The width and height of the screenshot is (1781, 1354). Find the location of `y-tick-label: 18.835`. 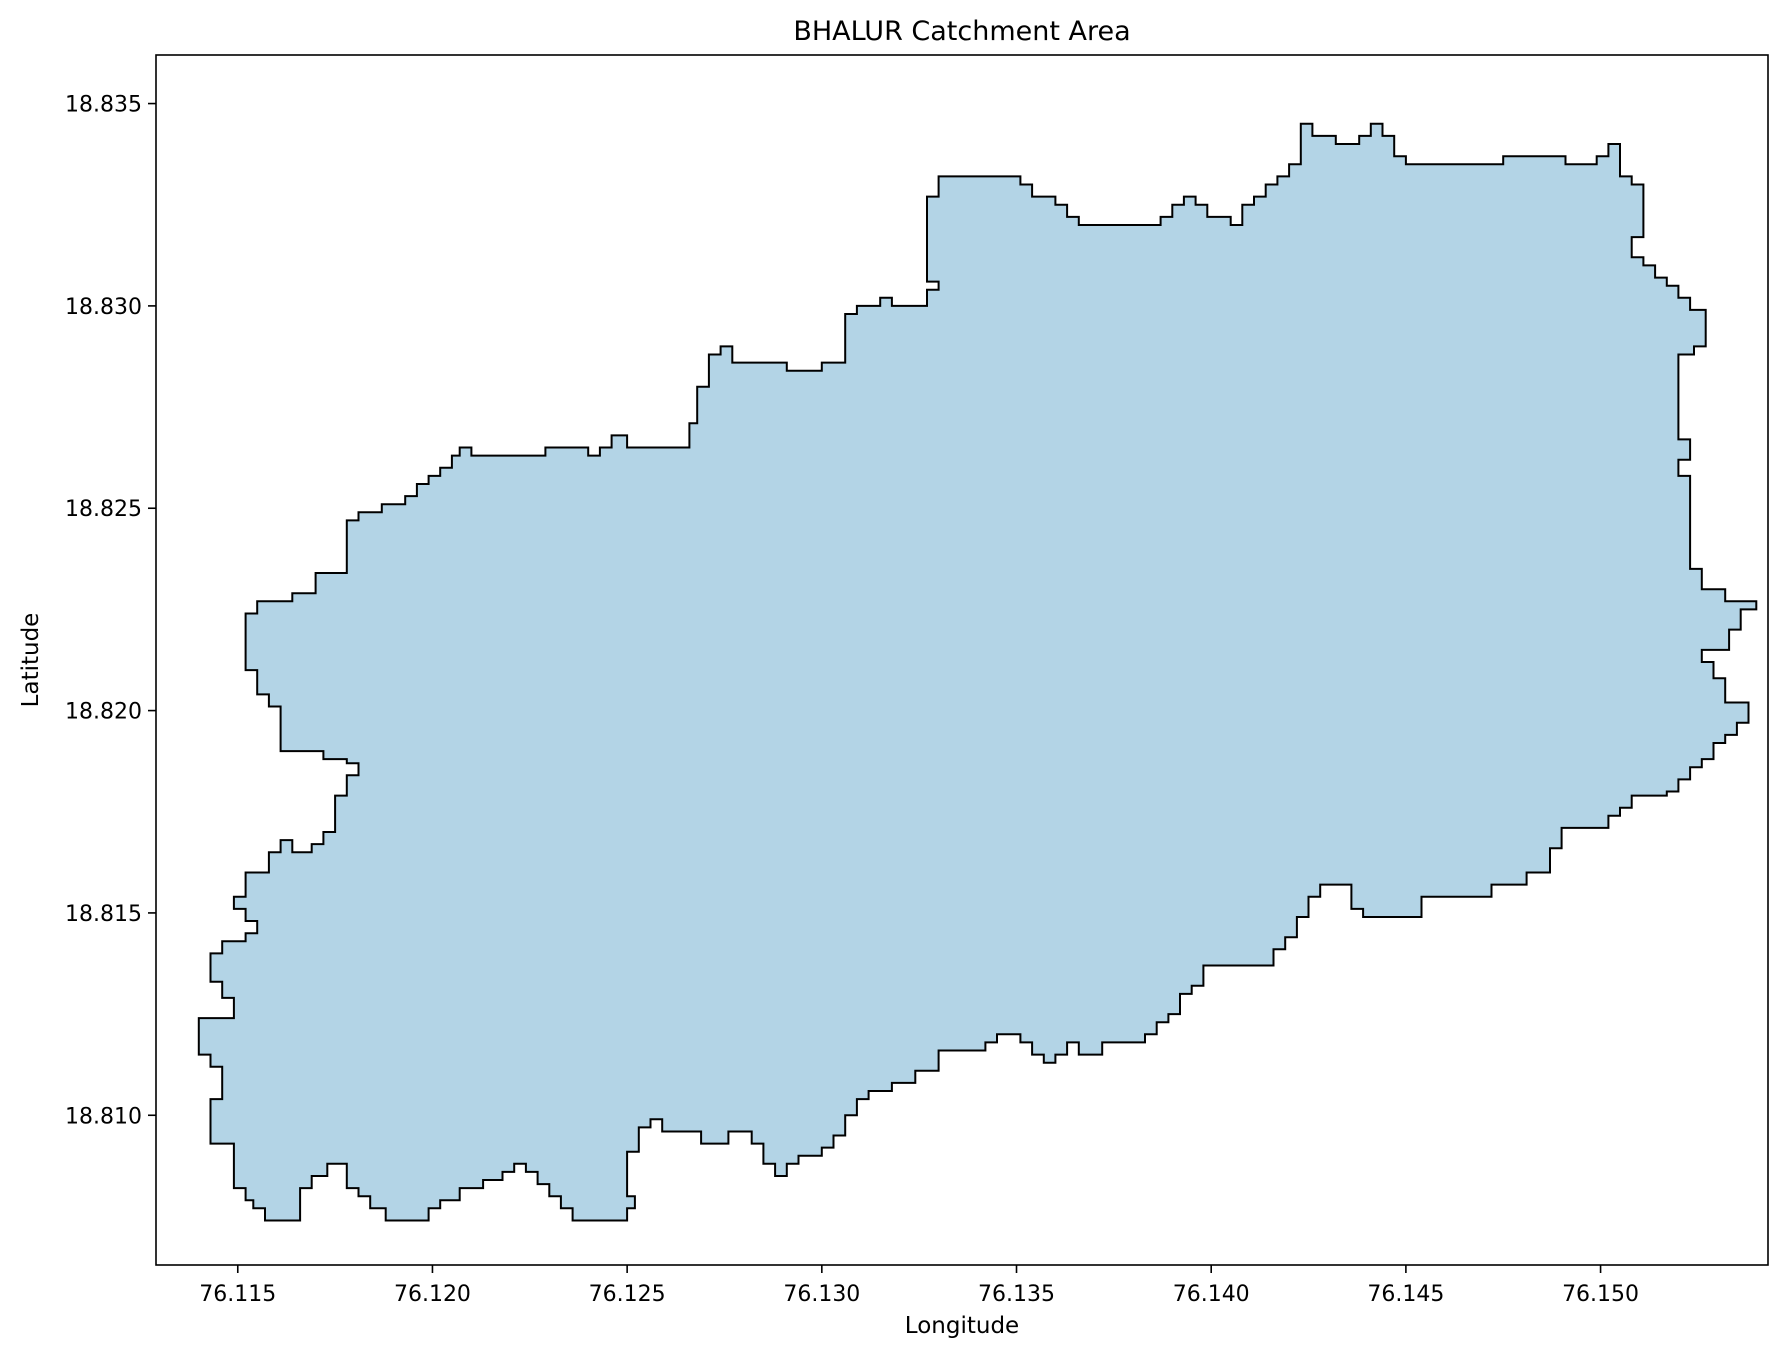

y-tick-label: 18.835 is located at coordinates (103, 105).